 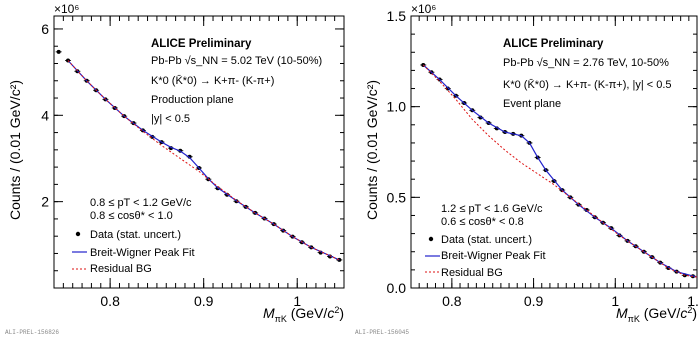 What do you see at coordinates (397, 288) in the screenshot?
I see `y-tick-label: 0.0` at bounding box center [397, 288].